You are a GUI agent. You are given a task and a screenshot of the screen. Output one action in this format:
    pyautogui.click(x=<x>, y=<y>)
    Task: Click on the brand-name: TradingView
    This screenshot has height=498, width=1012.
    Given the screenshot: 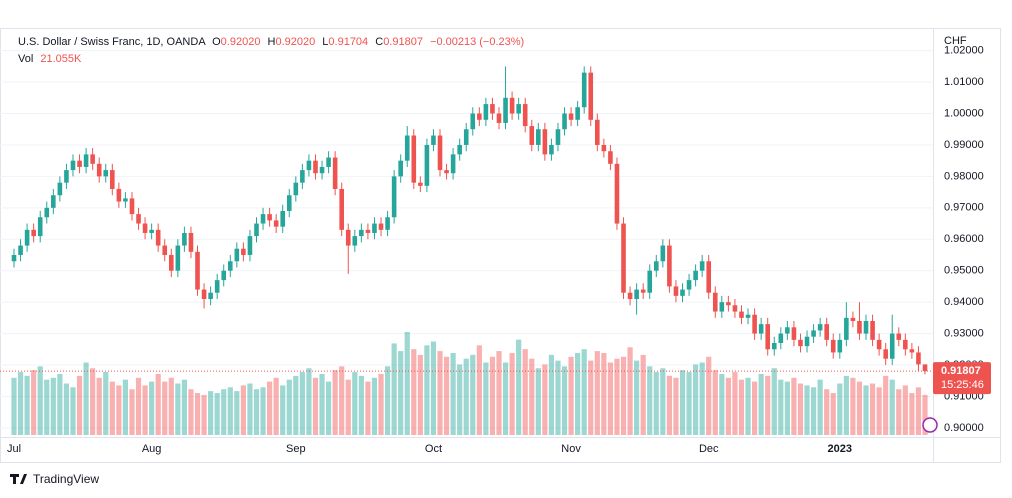 What is the action you would take?
    pyautogui.click(x=66, y=479)
    